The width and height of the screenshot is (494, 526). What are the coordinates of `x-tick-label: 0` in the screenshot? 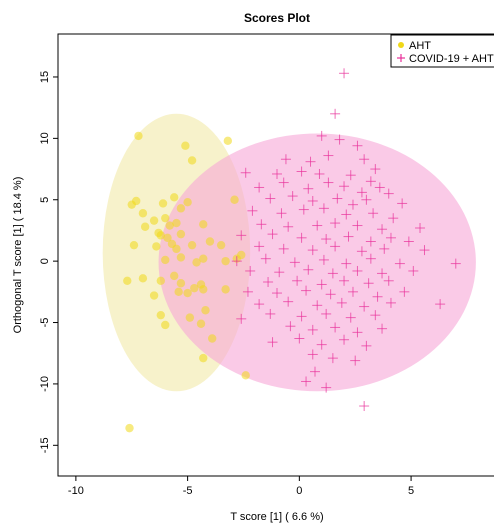 It's located at (299, 491).